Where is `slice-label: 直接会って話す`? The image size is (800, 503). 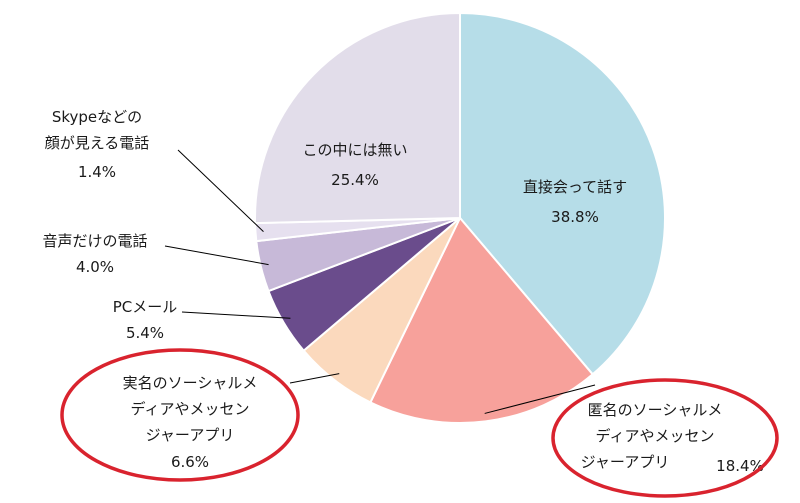 slice-label: 直接会って話す is located at coordinates (575, 187).